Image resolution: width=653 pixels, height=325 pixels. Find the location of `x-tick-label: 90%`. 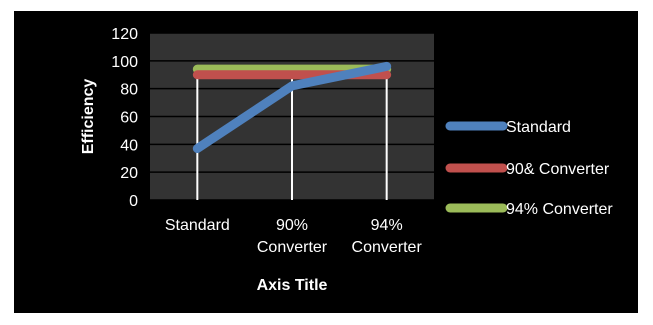

x-tick-label: 90% is located at coordinates (292, 225).